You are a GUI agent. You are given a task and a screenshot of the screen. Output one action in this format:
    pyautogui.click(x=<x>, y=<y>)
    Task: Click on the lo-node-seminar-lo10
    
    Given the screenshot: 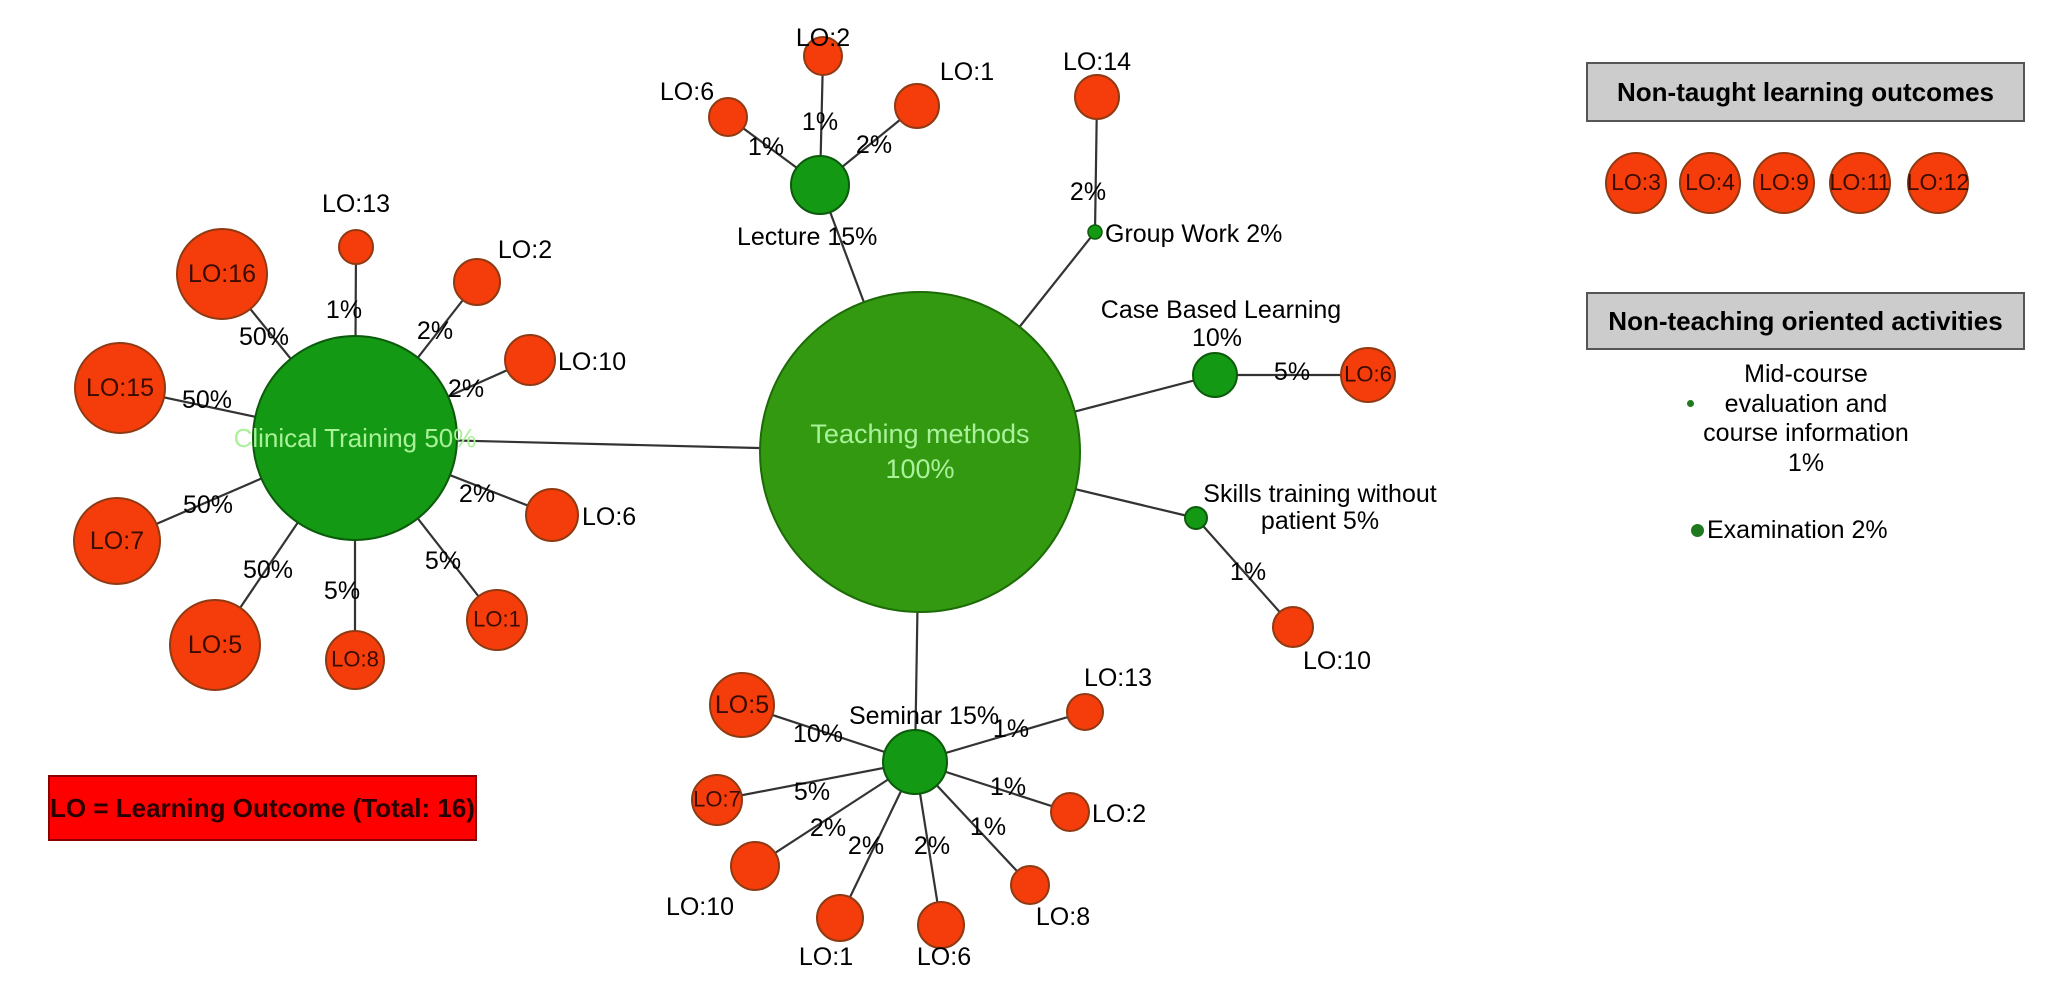 What is the action you would take?
    pyautogui.click(x=755, y=866)
    